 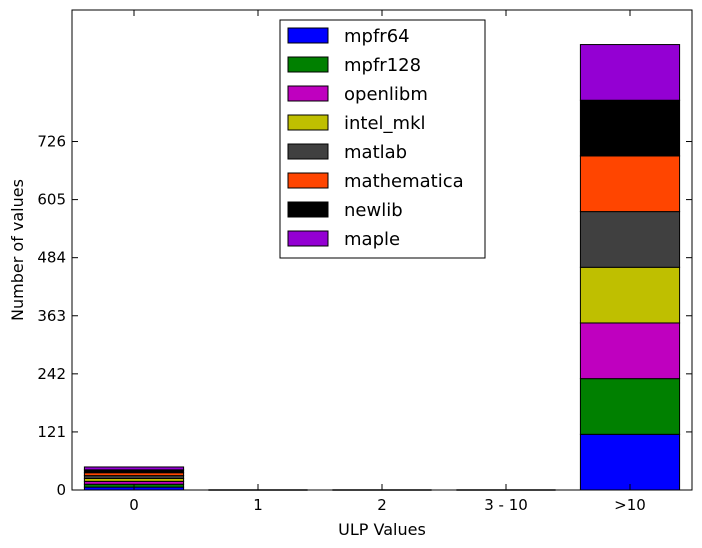 I want to click on legend-swatch-mpfr64, so click(x=308, y=35).